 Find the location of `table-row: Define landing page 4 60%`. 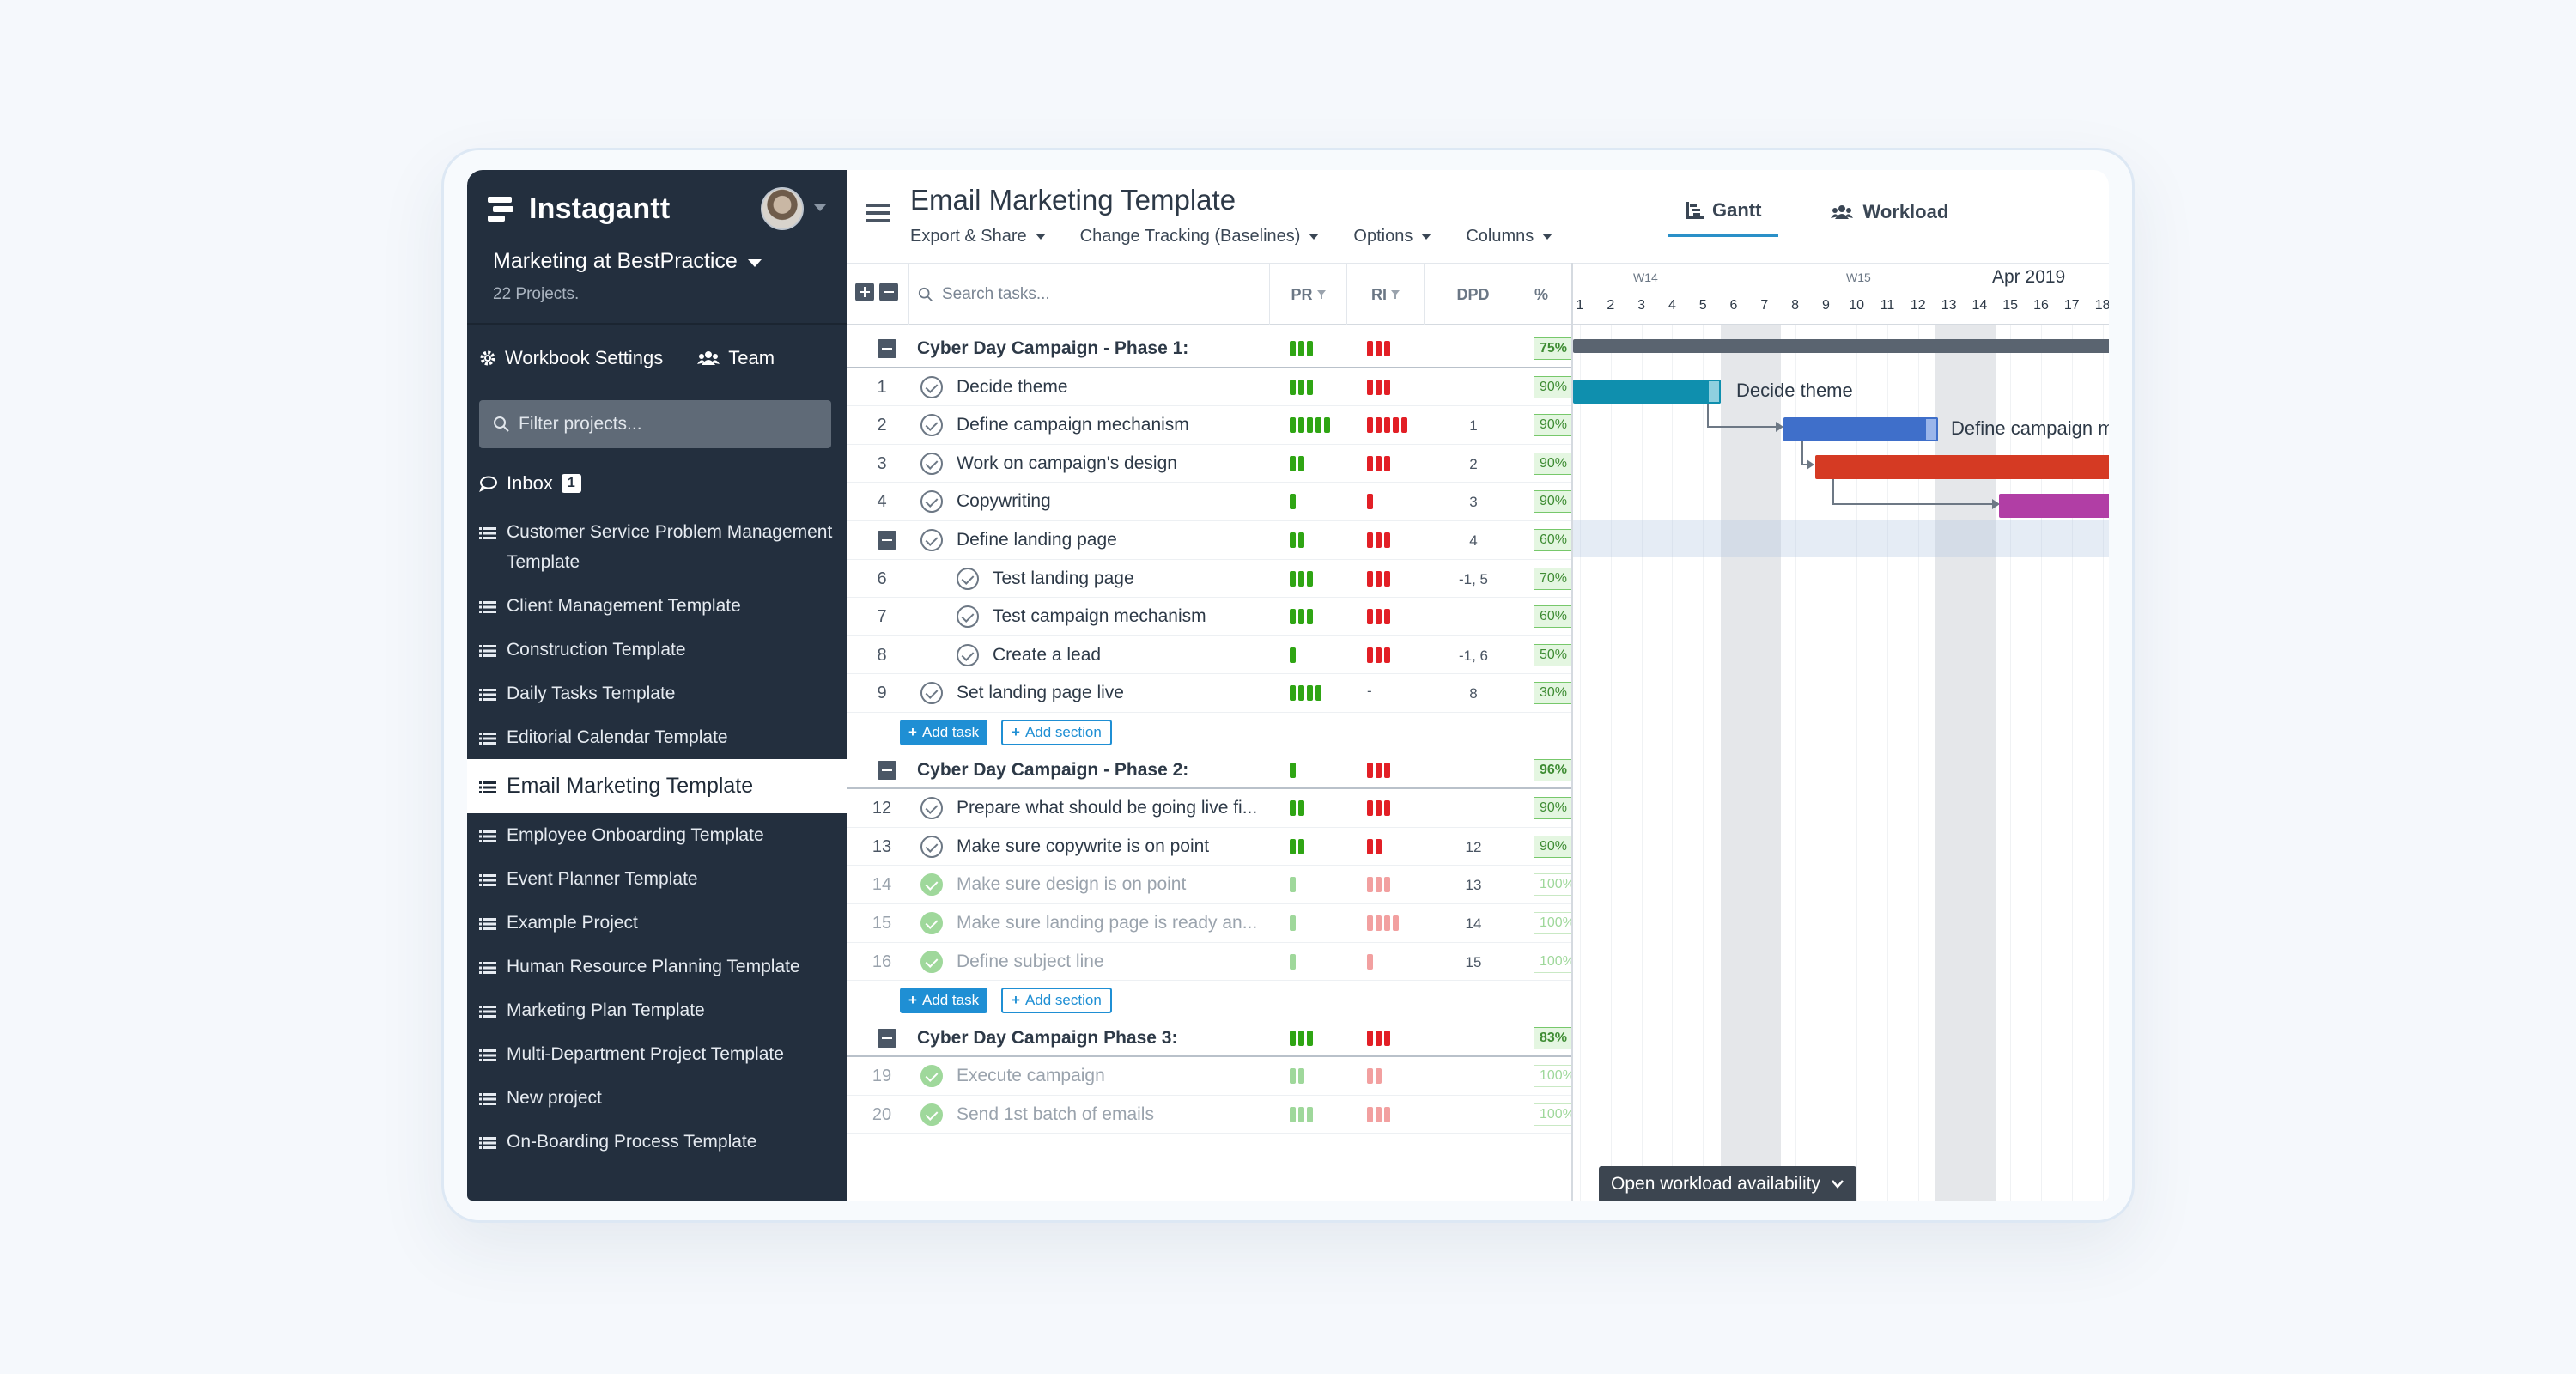

table-row: Define landing page 4 60% is located at coordinates (1209, 540).